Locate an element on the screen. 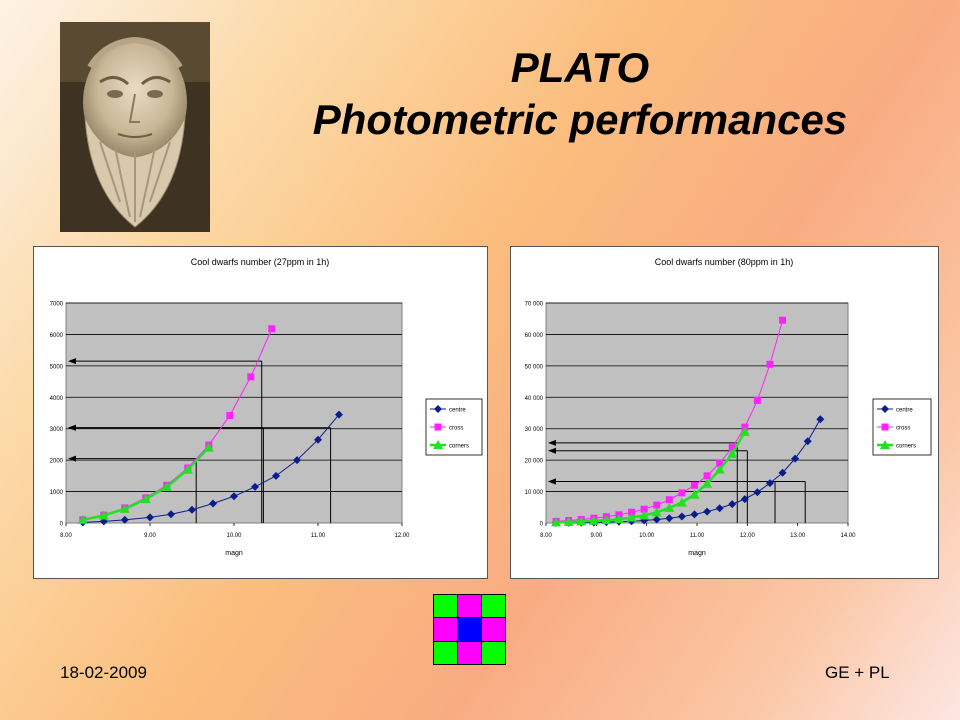 This screenshot has height=720, width=960. legend-marker-corners is located at coordinates (885, 444).